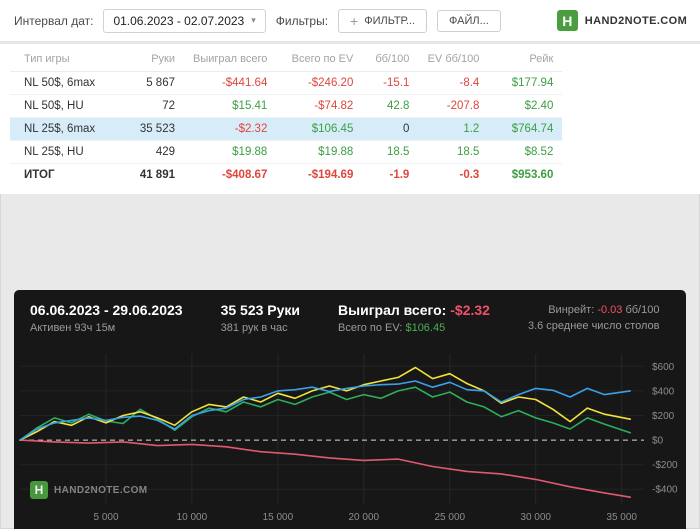 The width and height of the screenshot is (700, 529). I want to click on svg-text: -$200, so click(665, 465).